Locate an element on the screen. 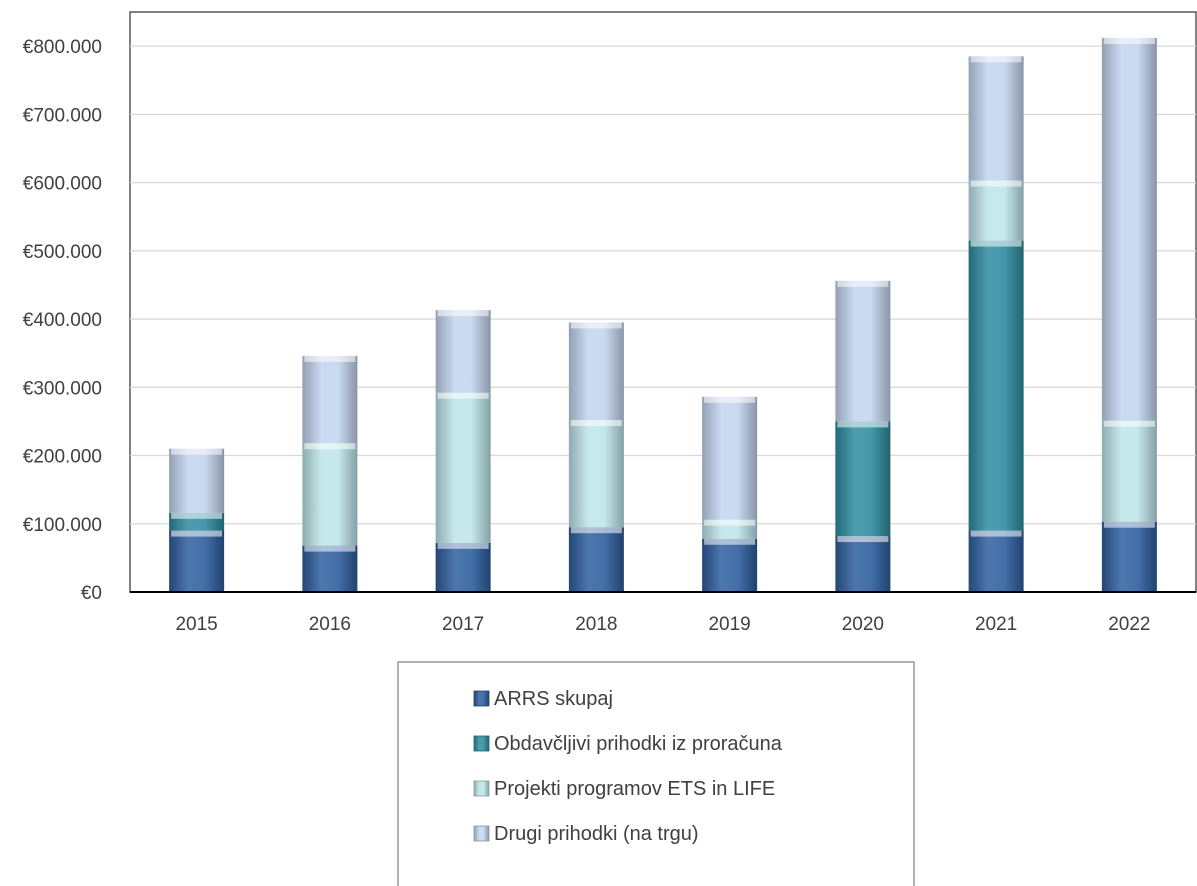  x-tick-label: 2020 is located at coordinates (863, 624).